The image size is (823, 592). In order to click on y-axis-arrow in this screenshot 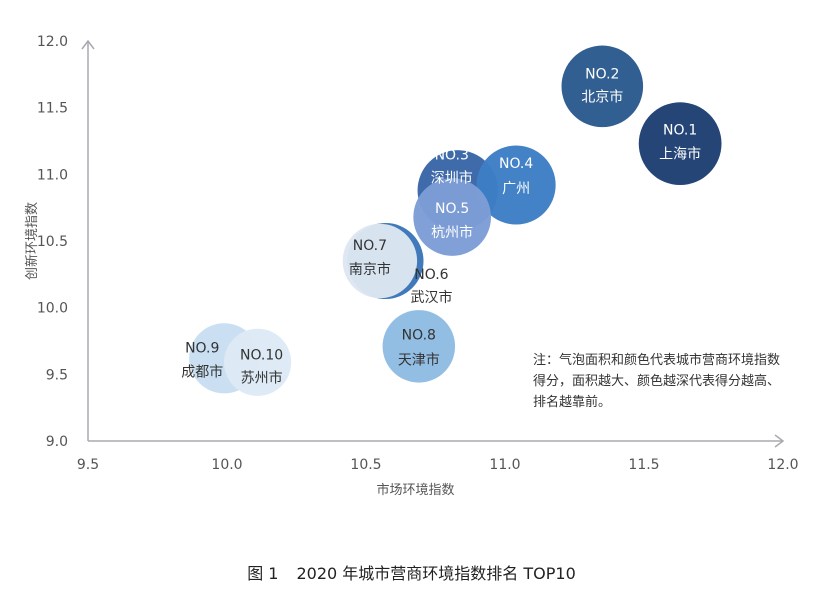, I will do `click(88, 44)`.